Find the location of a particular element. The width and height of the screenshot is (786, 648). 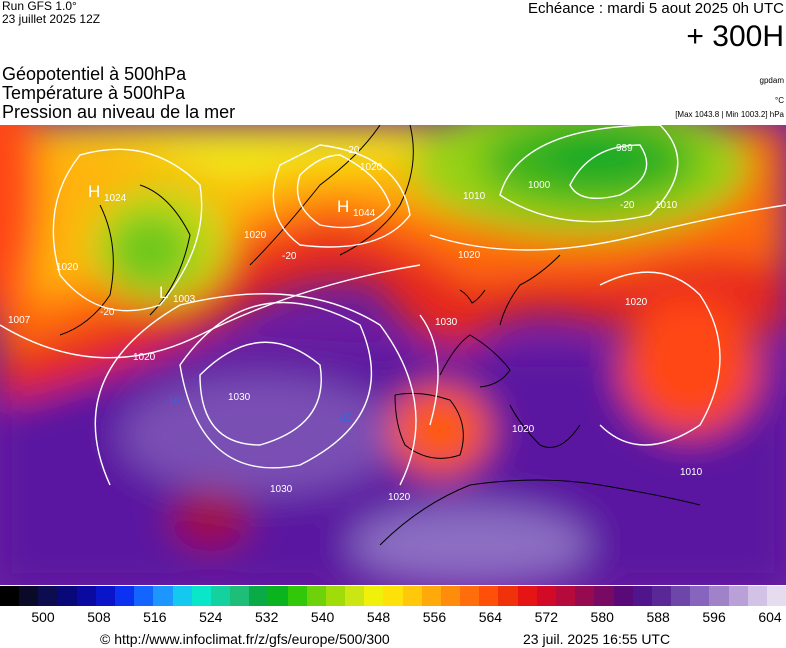

color-scale-tick-label: 588 is located at coordinates (658, 617).